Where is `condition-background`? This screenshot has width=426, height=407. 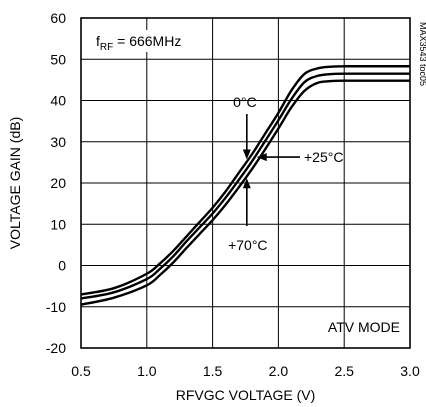
condition-background is located at coordinates (143, 41).